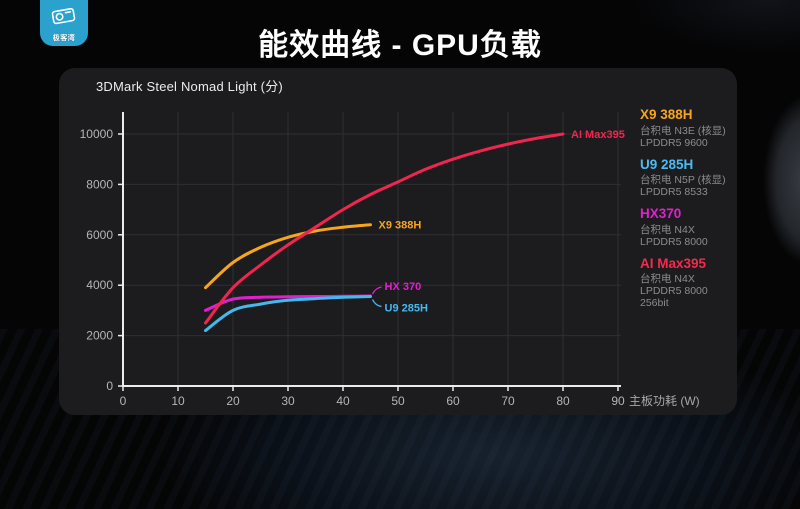  What do you see at coordinates (109, 386) in the screenshot?
I see `y-tick-label: 0` at bounding box center [109, 386].